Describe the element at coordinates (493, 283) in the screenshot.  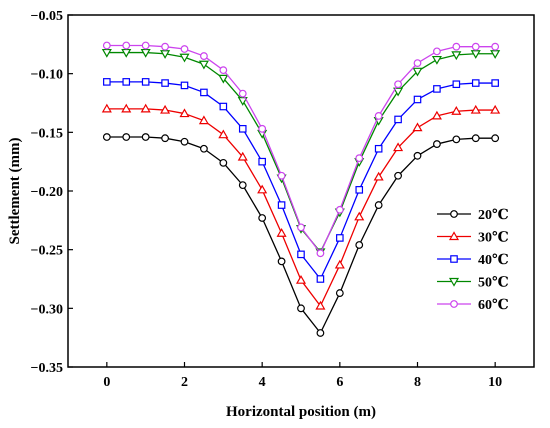
I see `legend-label: 50℃` at that location.